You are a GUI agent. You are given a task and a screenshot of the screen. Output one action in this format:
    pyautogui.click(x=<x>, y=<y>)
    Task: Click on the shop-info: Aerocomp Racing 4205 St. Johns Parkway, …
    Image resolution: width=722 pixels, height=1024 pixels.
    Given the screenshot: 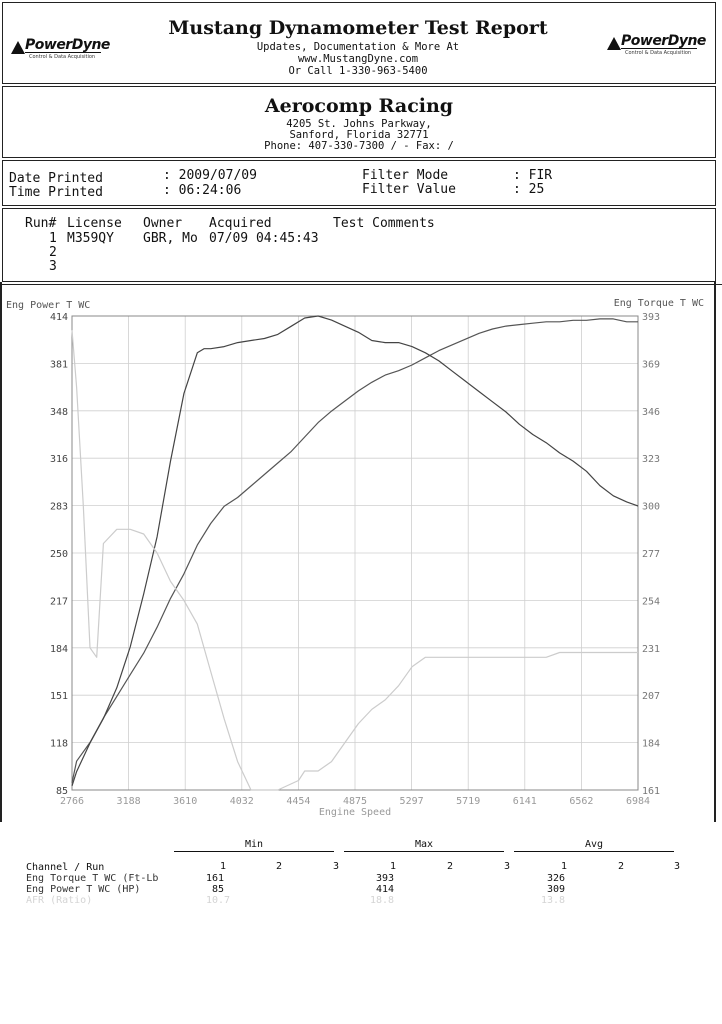 What is the action you would take?
    pyautogui.click(x=359, y=122)
    